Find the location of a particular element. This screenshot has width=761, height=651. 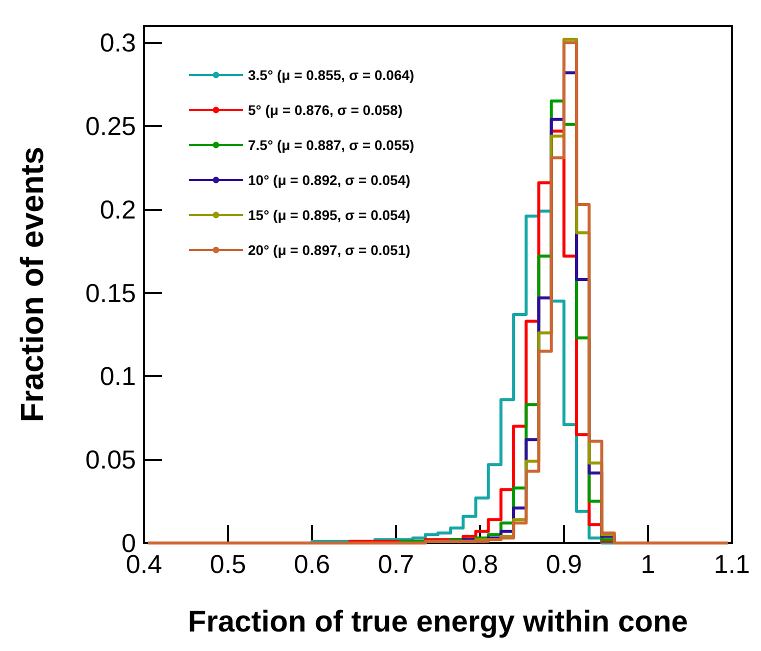

x-axis-title: Fraction of true energy within cone is located at coordinates (438, 622).